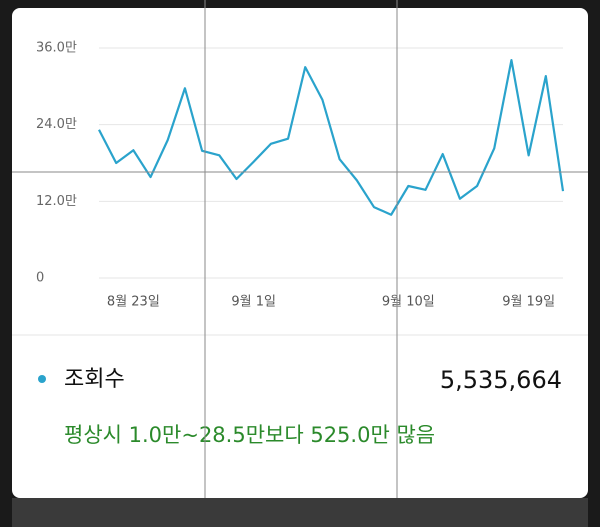 Image resolution: width=600 pixels, height=527 pixels. Describe the element at coordinates (42, 379) in the screenshot. I see `legend-dot` at that location.